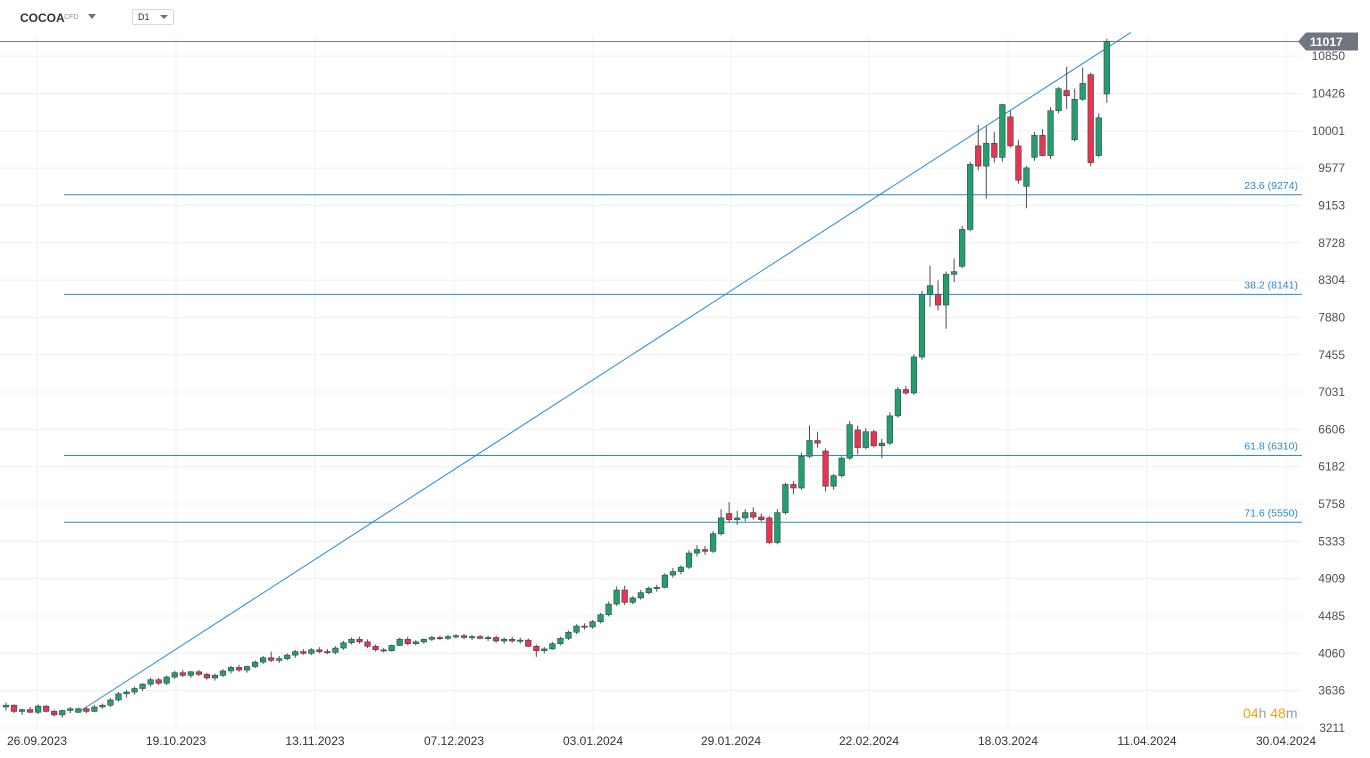 Image resolution: width=1370 pixels, height=758 pixels. Describe the element at coordinates (1329, 131) in the screenshot. I see `y-tick-label: 10001` at that location.